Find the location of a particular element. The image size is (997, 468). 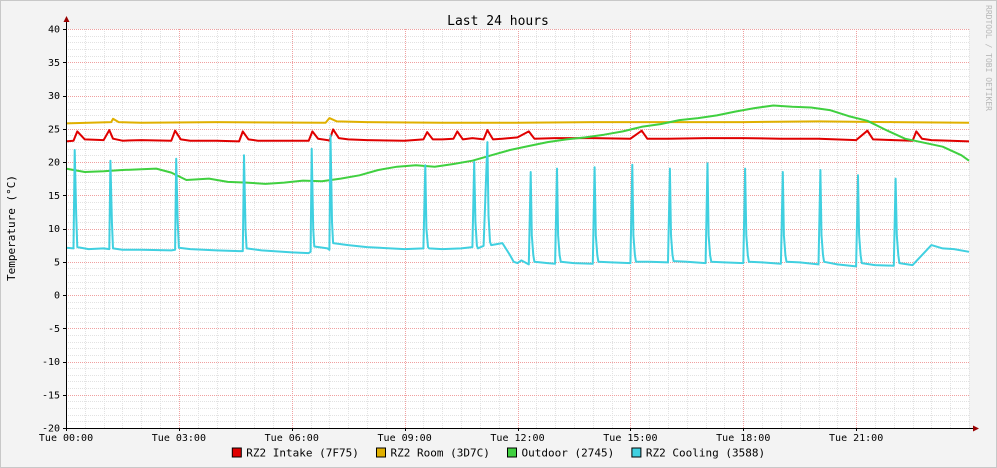

x-tick-label: Tue 15:00 is located at coordinates (630, 438).